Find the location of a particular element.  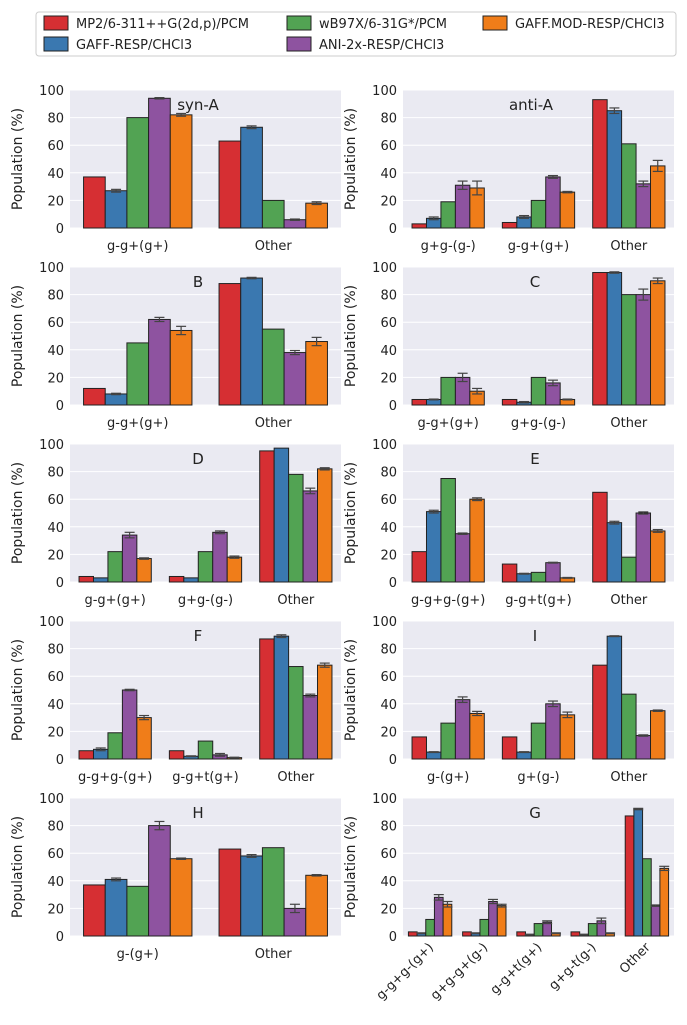

legend-frame is located at coordinates (356, 34).